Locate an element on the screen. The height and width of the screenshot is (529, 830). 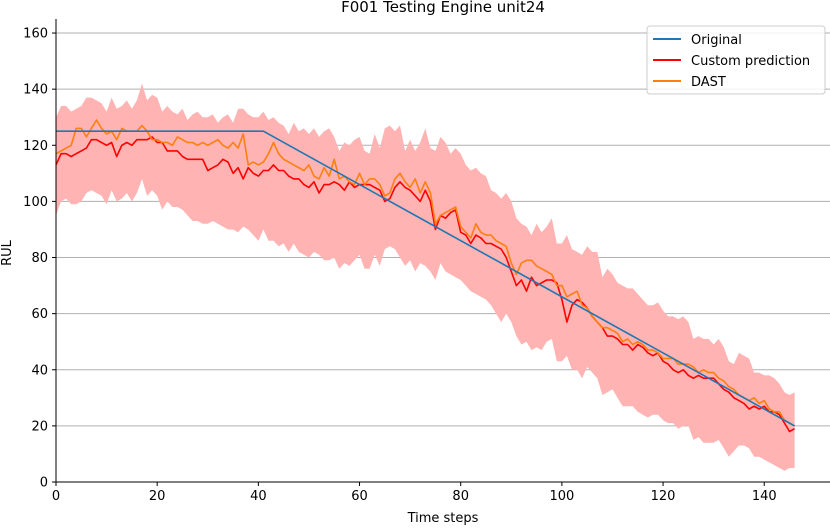
legend-label: Original is located at coordinates (716, 40).